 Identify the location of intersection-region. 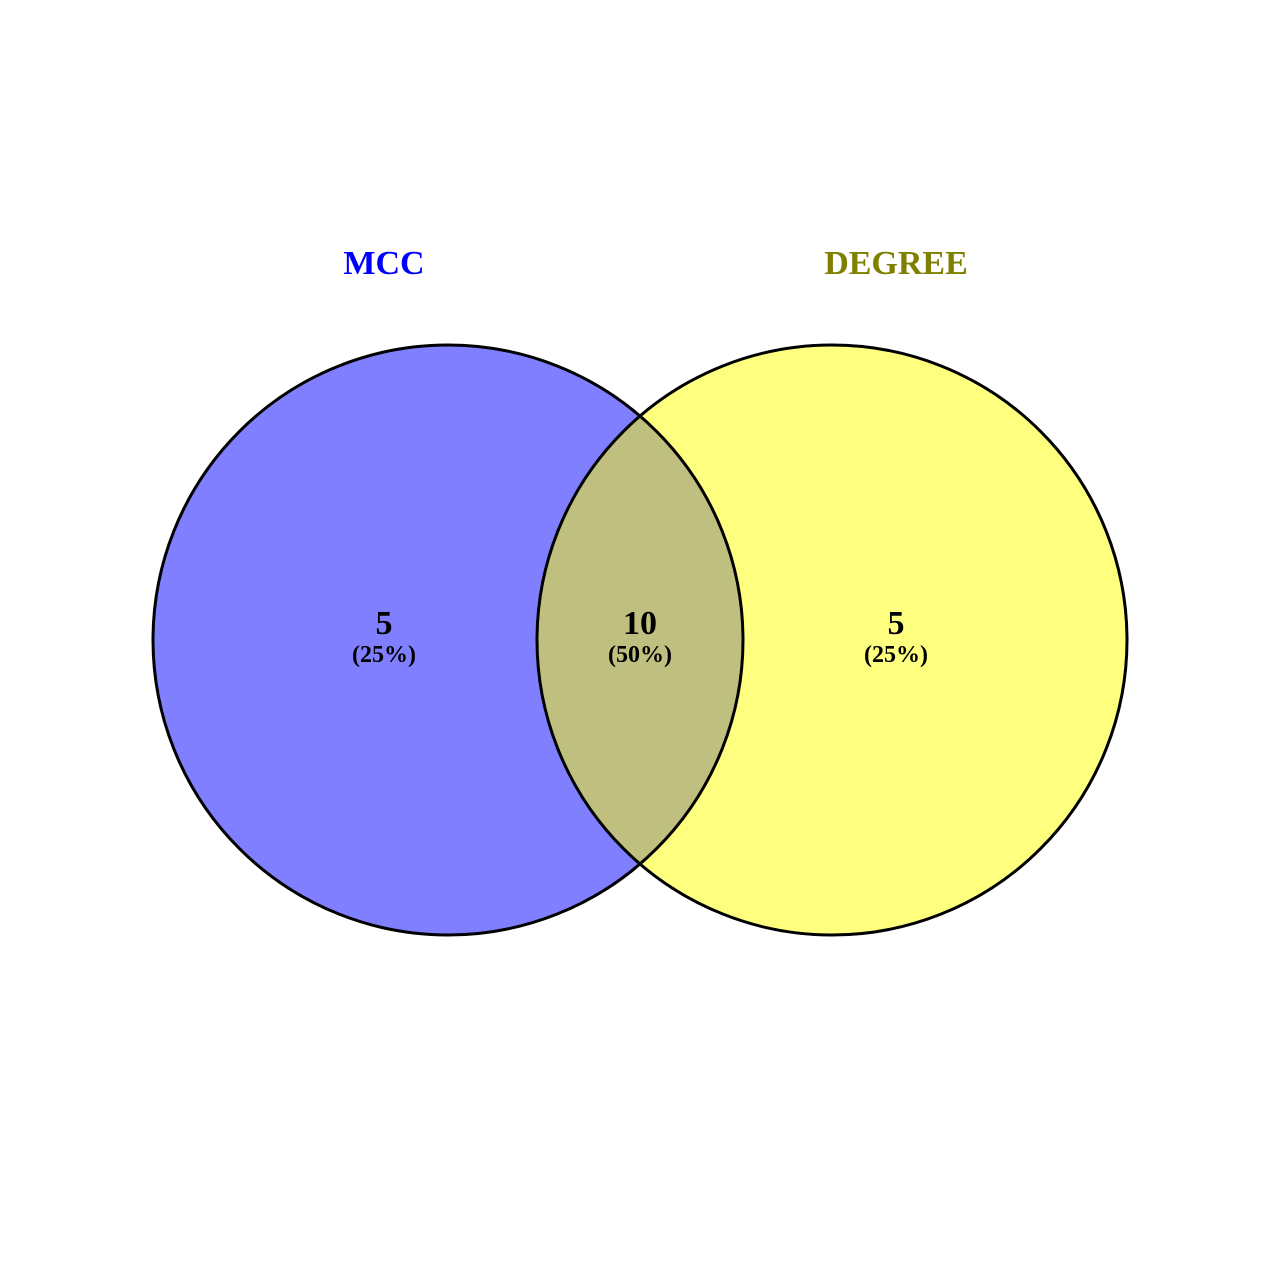
(640, 640).